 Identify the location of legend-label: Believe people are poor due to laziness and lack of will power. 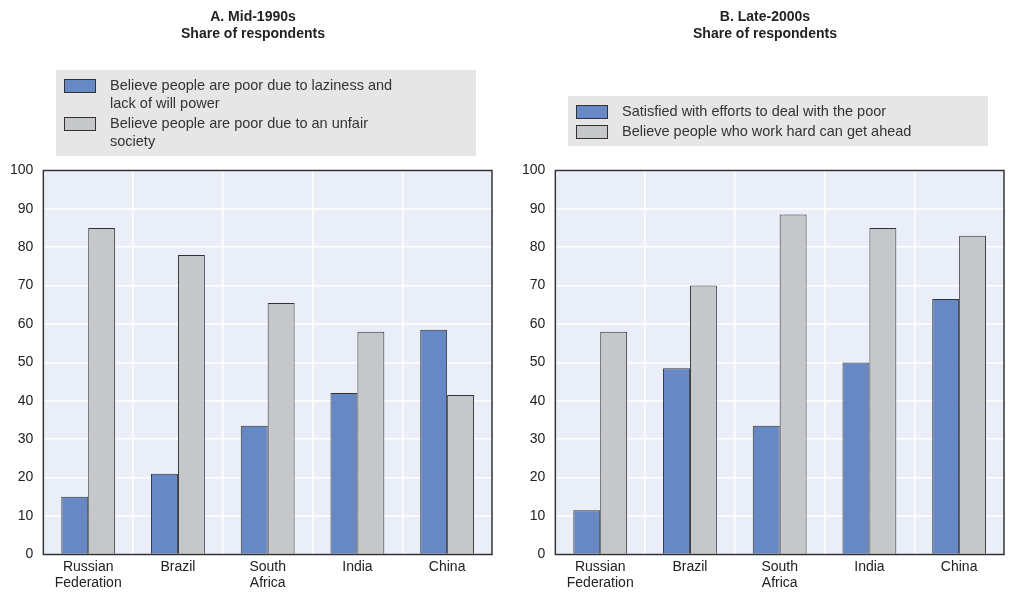
(252, 94).